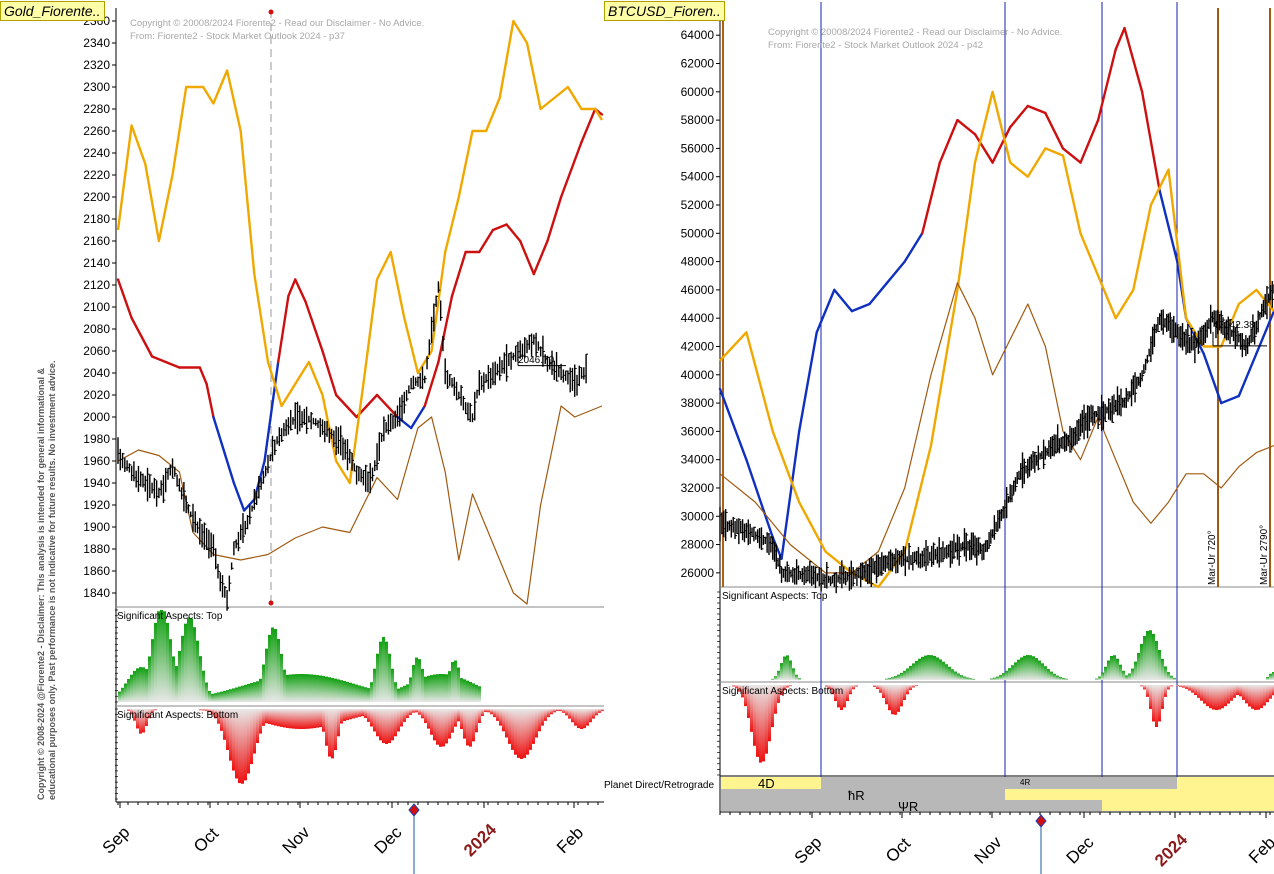  What do you see at coordinates (96, 439) in the screenshot?
I see `y-tick-label: 1980` at bounding box center [96, 439].